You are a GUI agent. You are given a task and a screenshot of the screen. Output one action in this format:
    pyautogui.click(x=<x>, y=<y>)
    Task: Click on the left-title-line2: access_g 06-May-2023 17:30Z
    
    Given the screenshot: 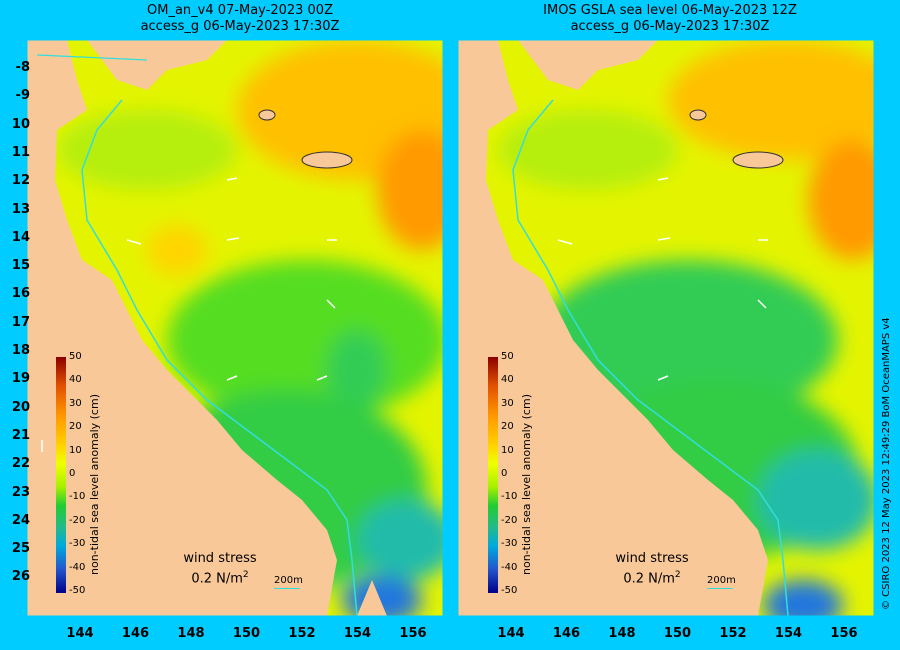 What is the action you would take?
    pyautogui.click(x=240, y=26)
    